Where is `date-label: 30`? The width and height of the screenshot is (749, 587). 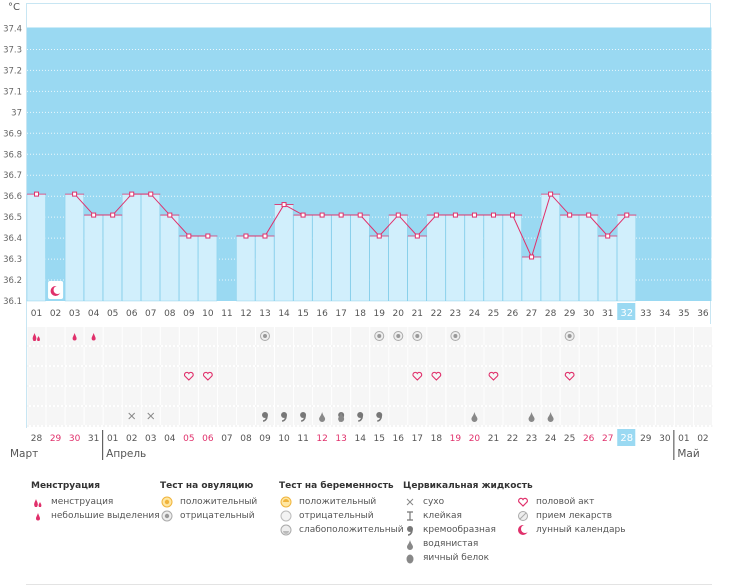 date-label: 30 is located at coordinates (665, 439).